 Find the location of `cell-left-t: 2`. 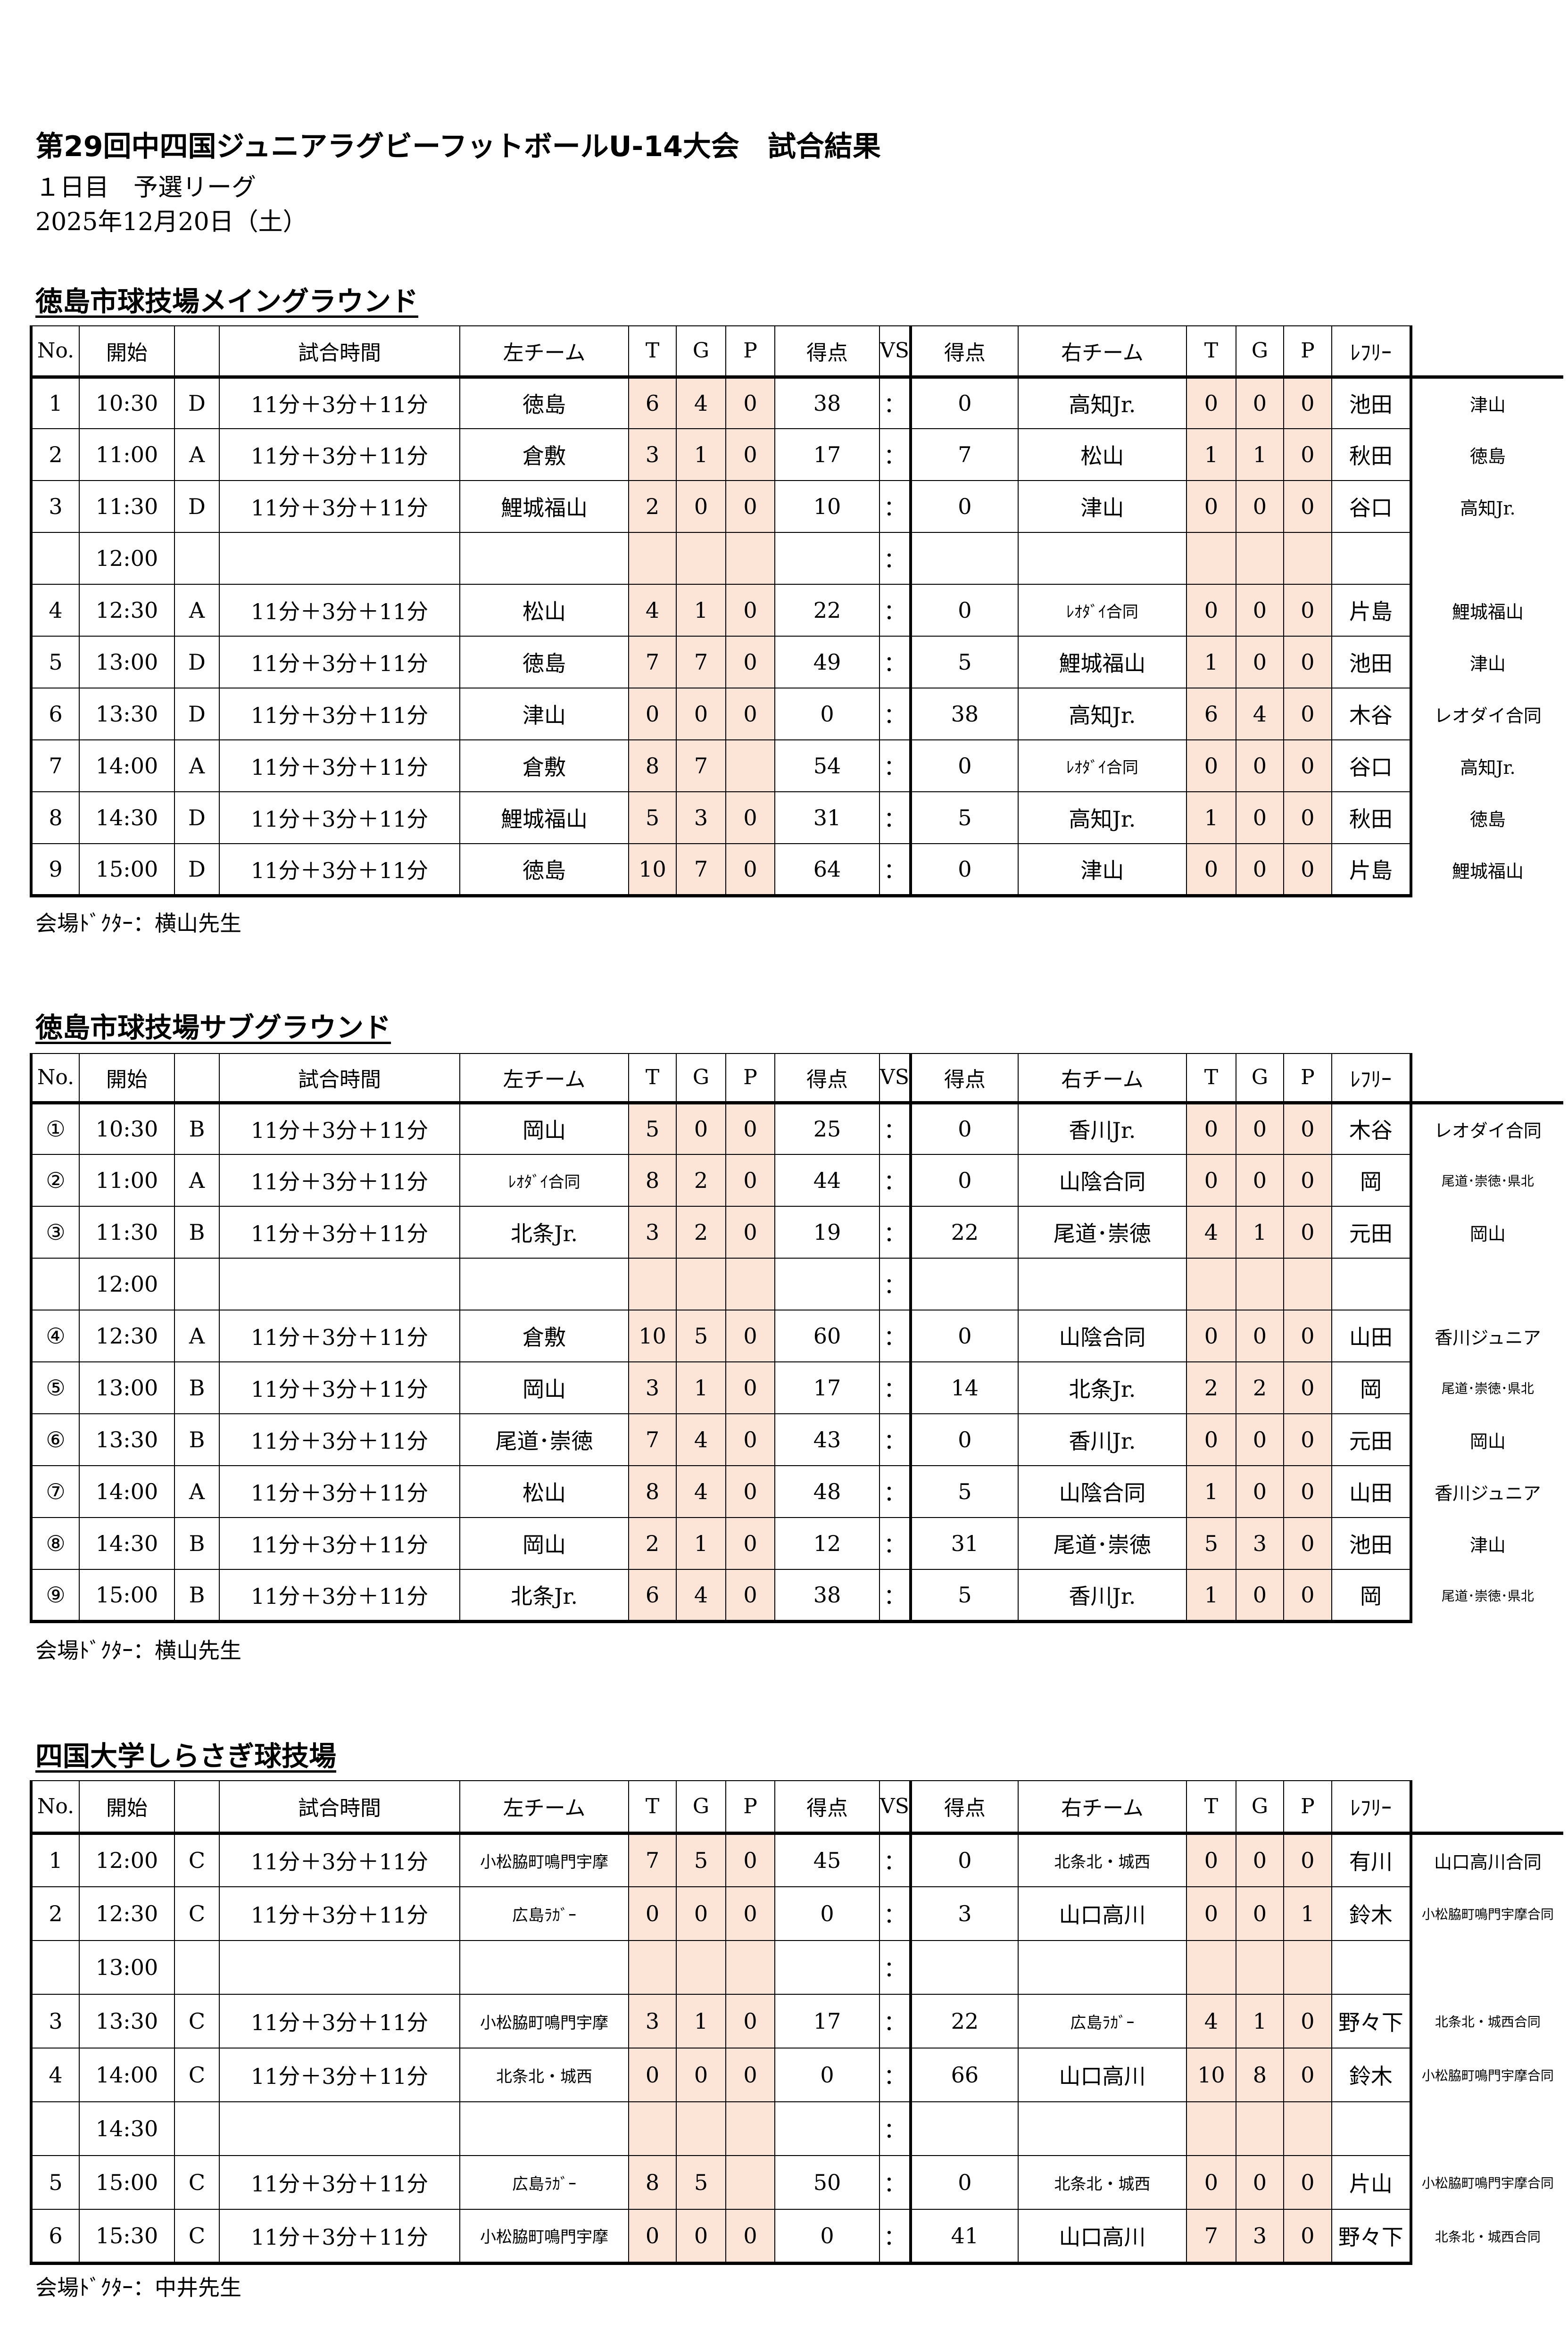

cell-left-t: 2 is located at coordinates (652, 506).